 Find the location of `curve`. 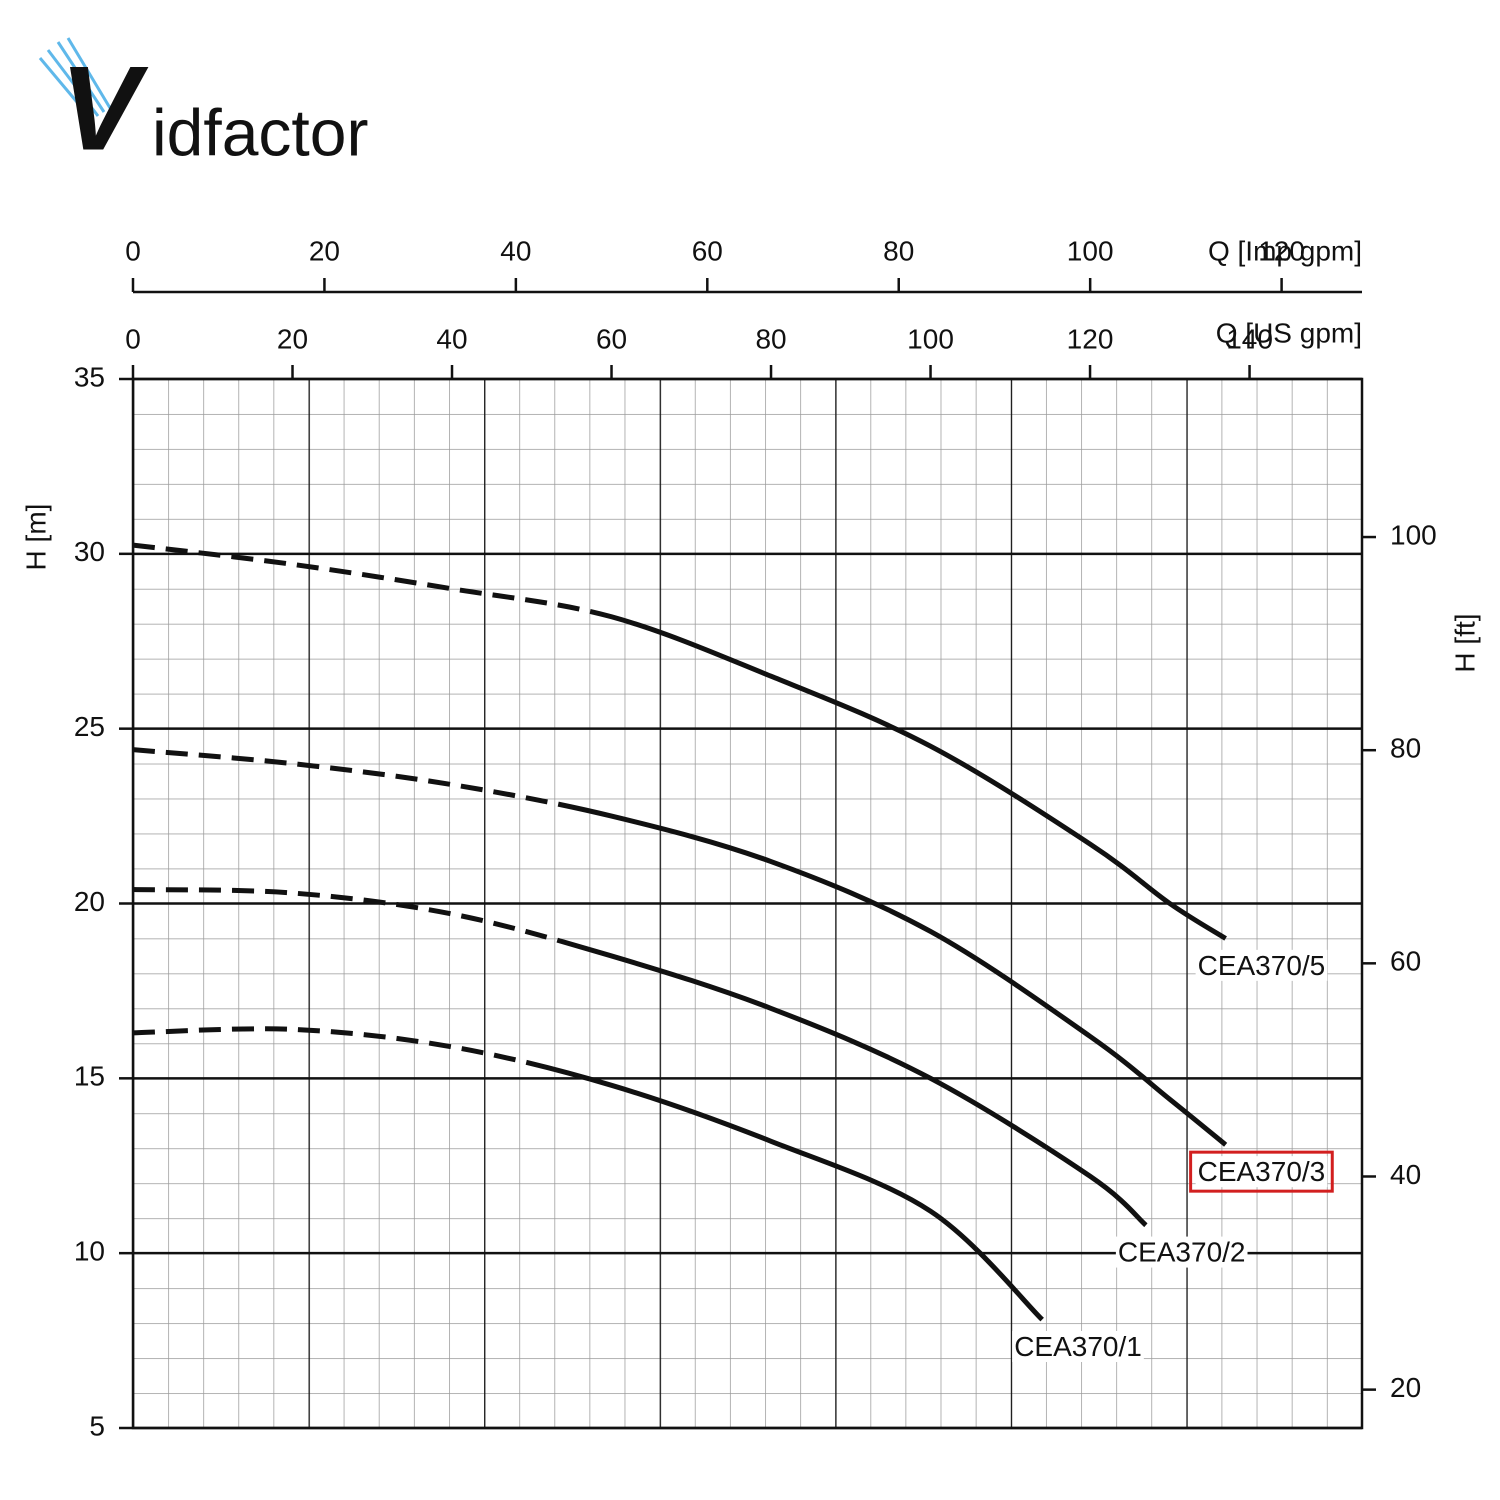

curve is located at coordinates (588, 1174).